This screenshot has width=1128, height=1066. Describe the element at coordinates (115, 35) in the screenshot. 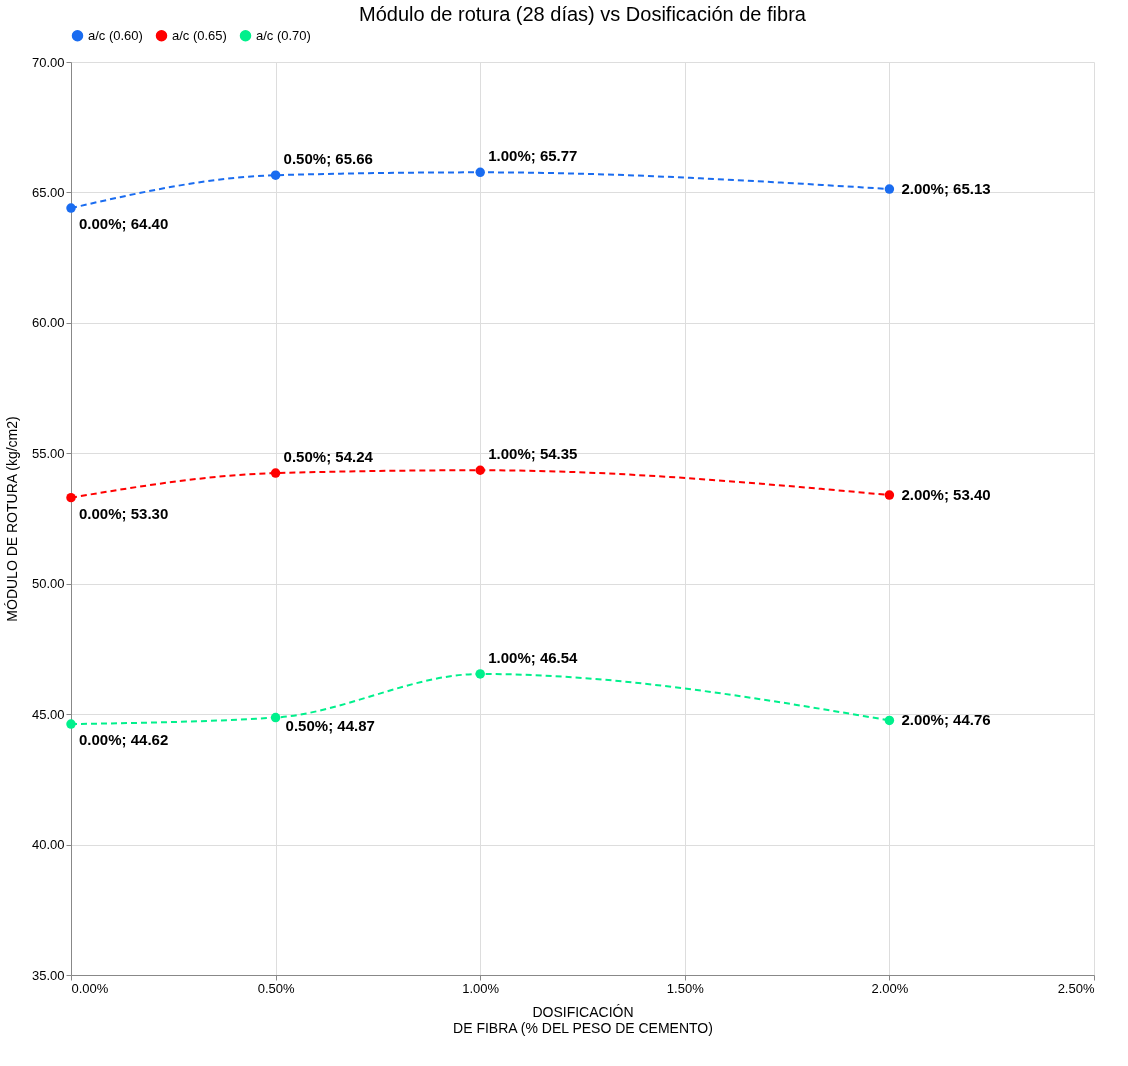

I see `legend-label: a/c (0.60)` at that location.